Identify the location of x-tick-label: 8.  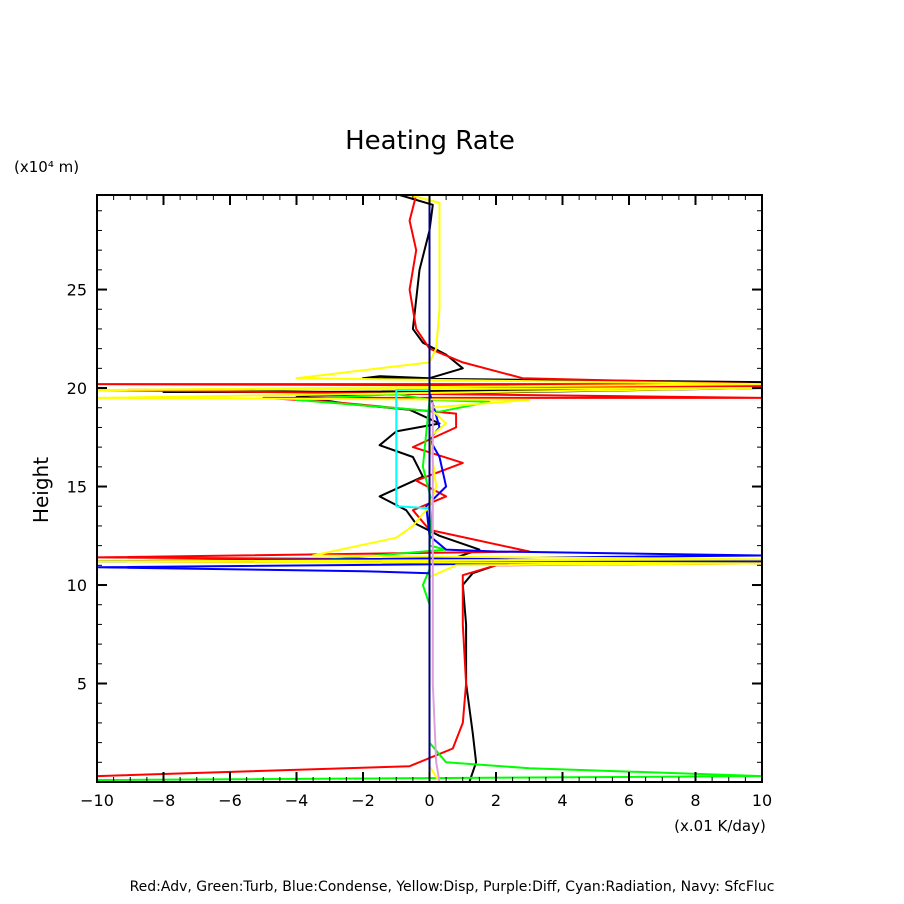
(695, 800).